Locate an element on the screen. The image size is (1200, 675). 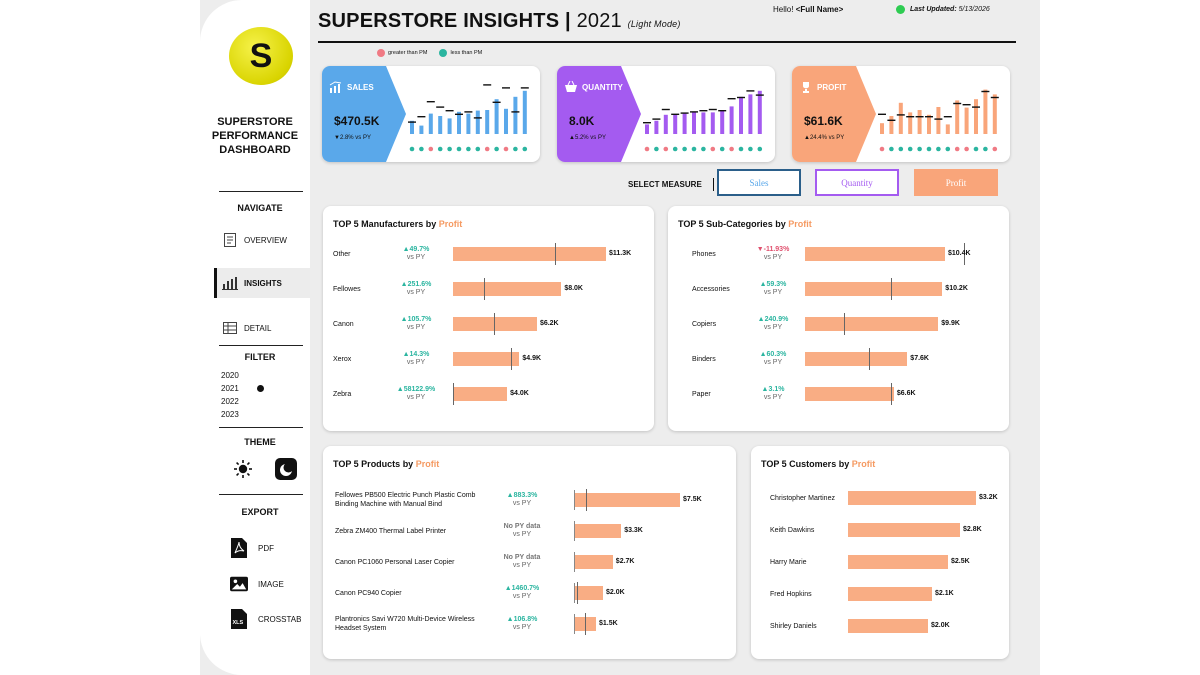
measure-button-profit: Profit is located at coordinates (956, 182).